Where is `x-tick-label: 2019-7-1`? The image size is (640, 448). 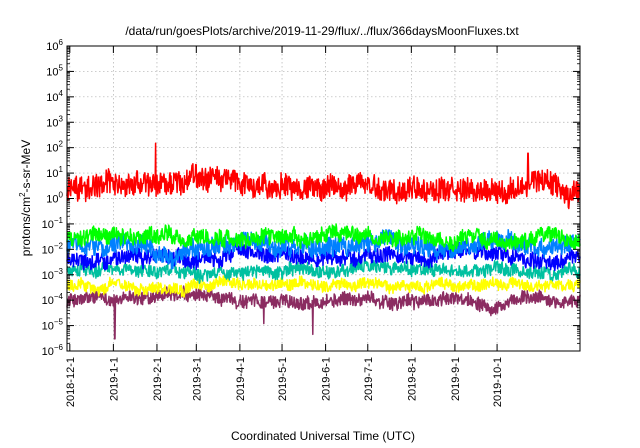 x-tick-label: 2019-7-1 is located at coordinates (369, 379).